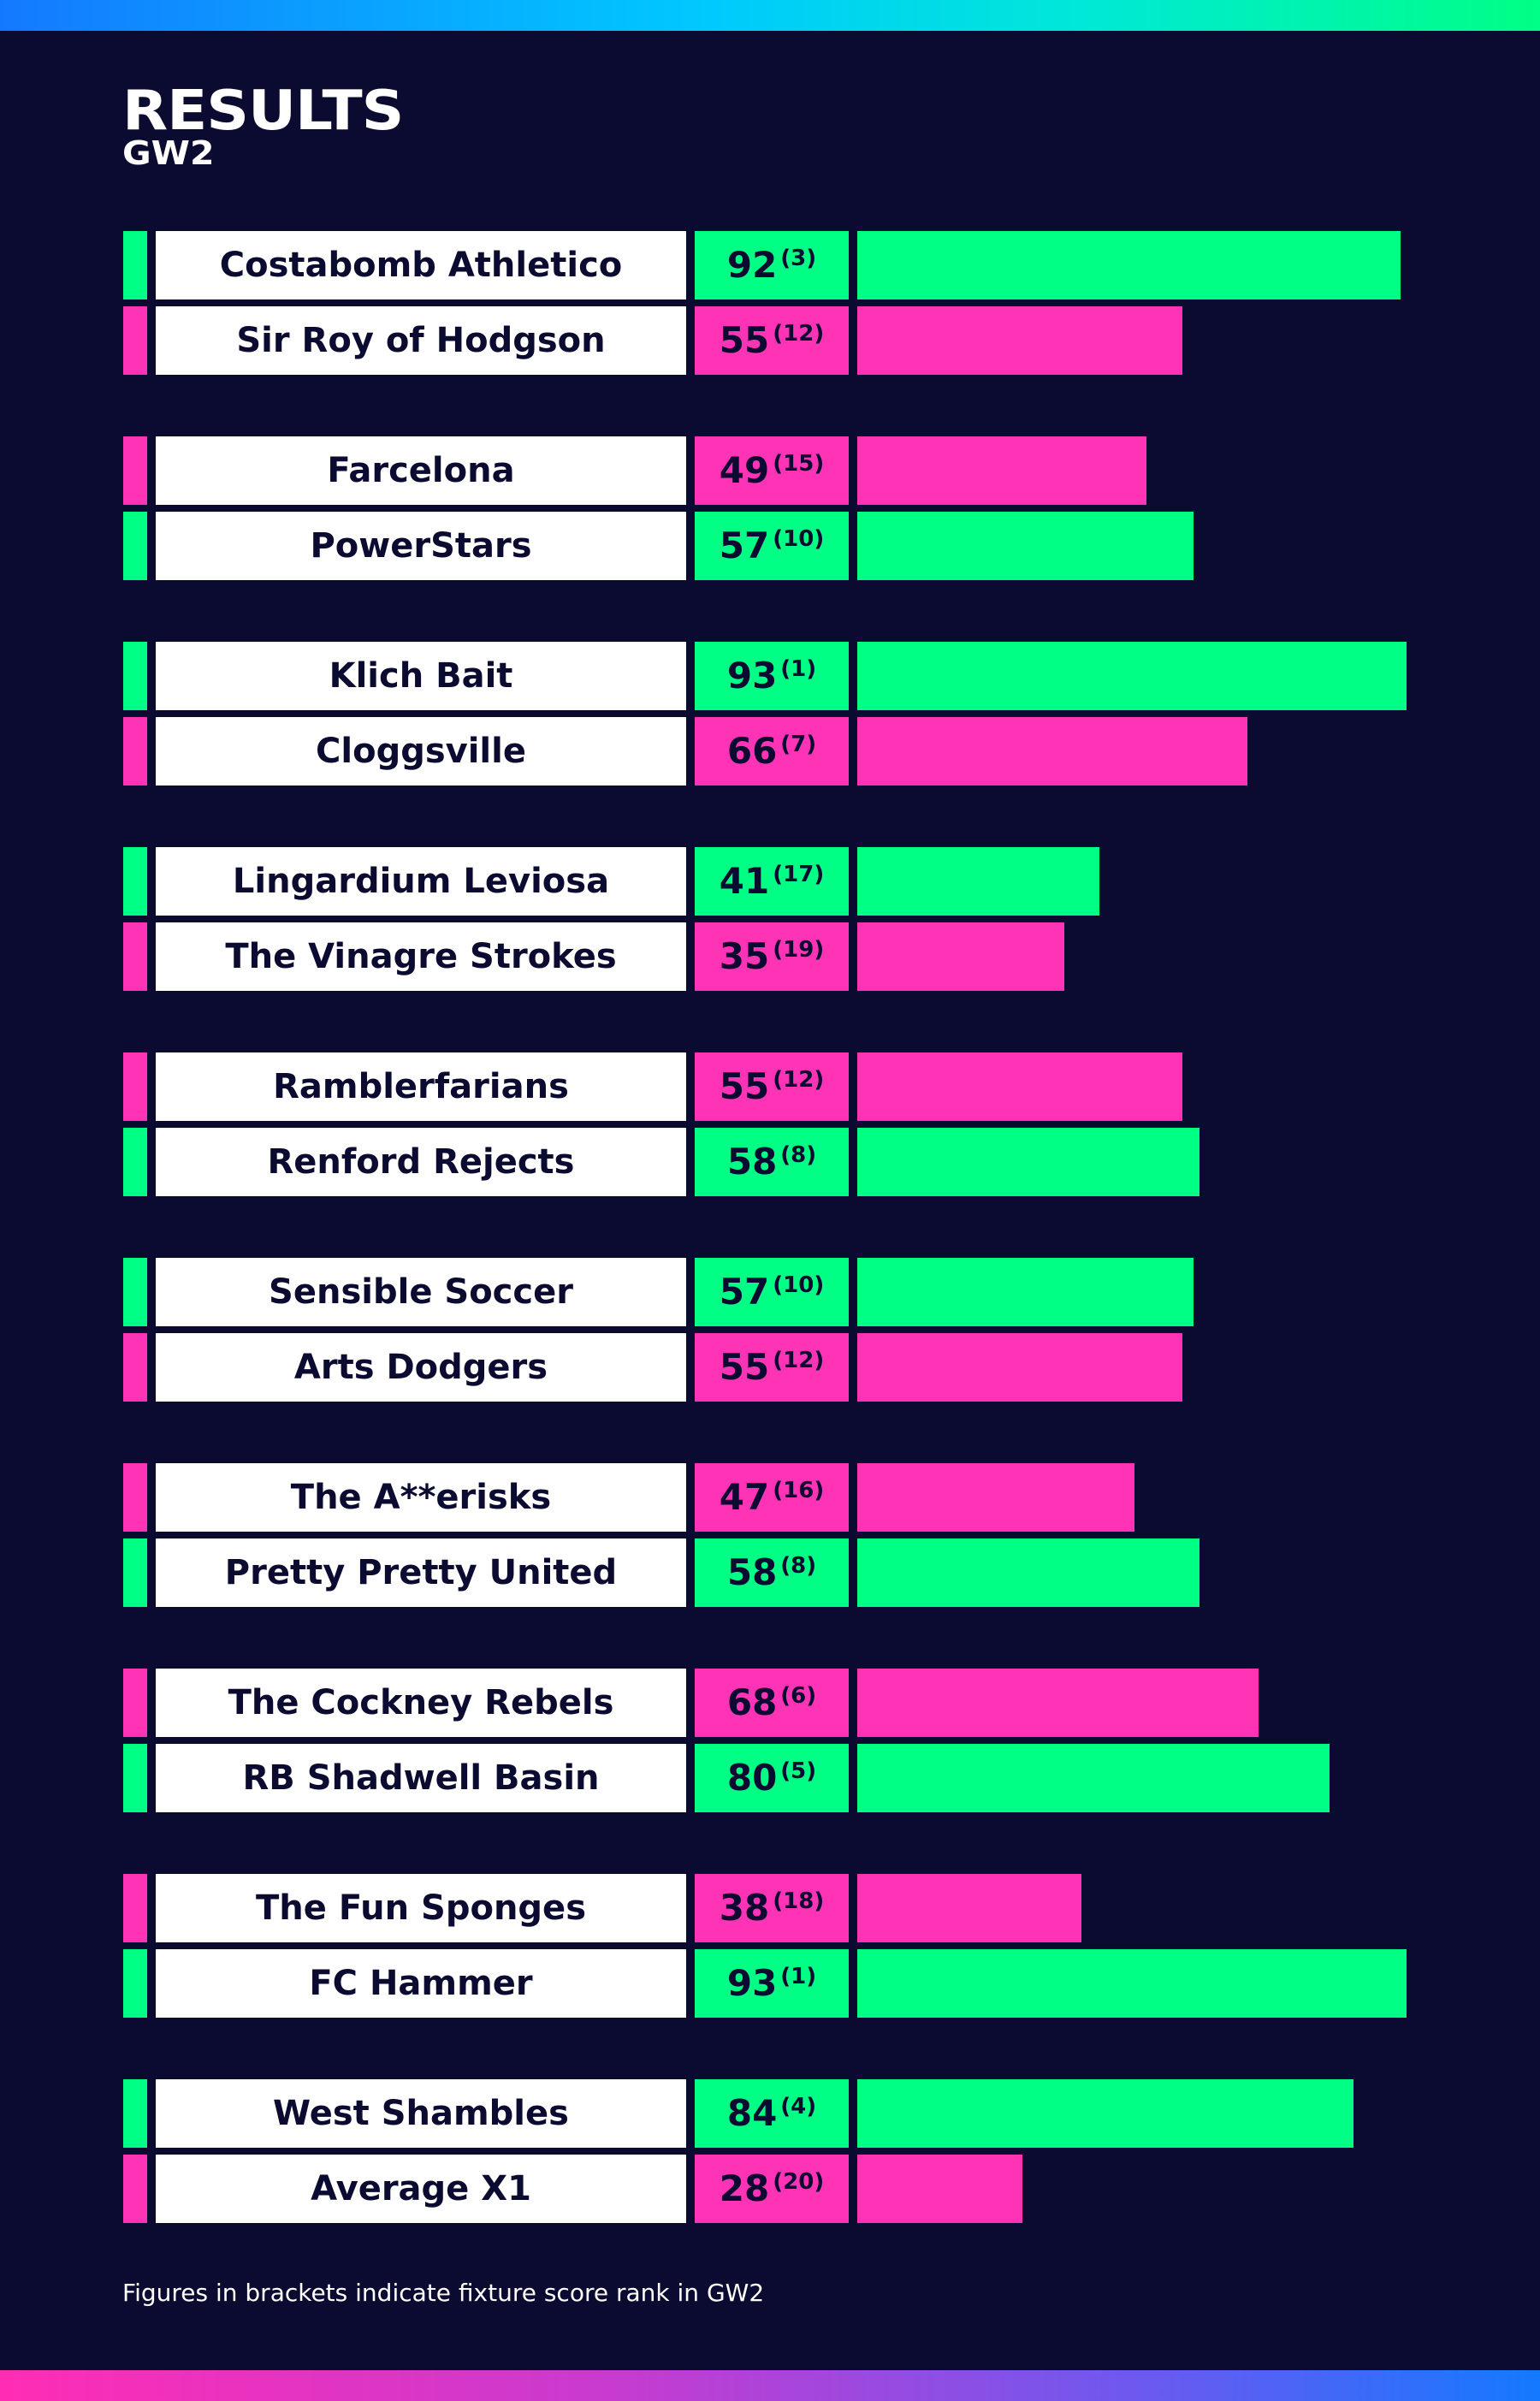 Image resolution: width=1540 pixels, height=2401 pixels. Describe the element at coordinates (421, 1778) in the screenshot. I see `team-name: RB Shadwell Basin` at that location.